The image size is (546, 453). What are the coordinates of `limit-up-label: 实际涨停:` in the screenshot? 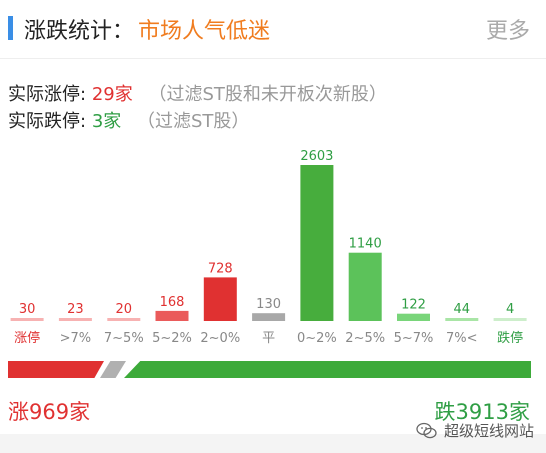 It's located at (47, 94).